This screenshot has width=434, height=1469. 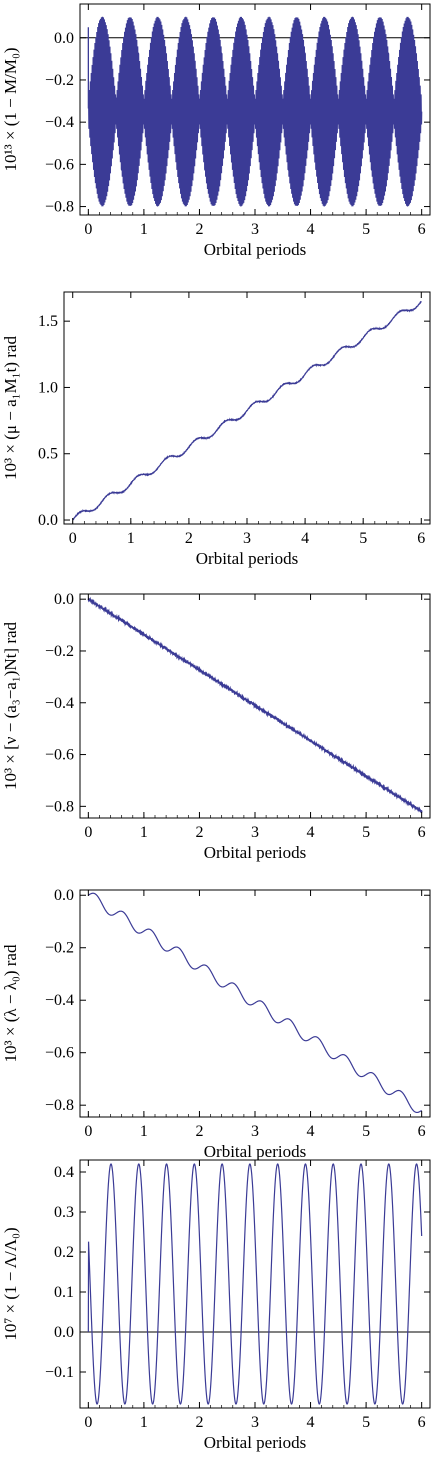 I want to click on y-tick-label: 1.0, so click(x=48, y=387).